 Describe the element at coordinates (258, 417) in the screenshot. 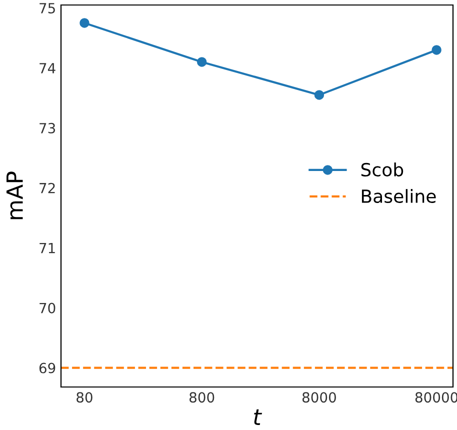

I see `x-axis-title: t` at that location.